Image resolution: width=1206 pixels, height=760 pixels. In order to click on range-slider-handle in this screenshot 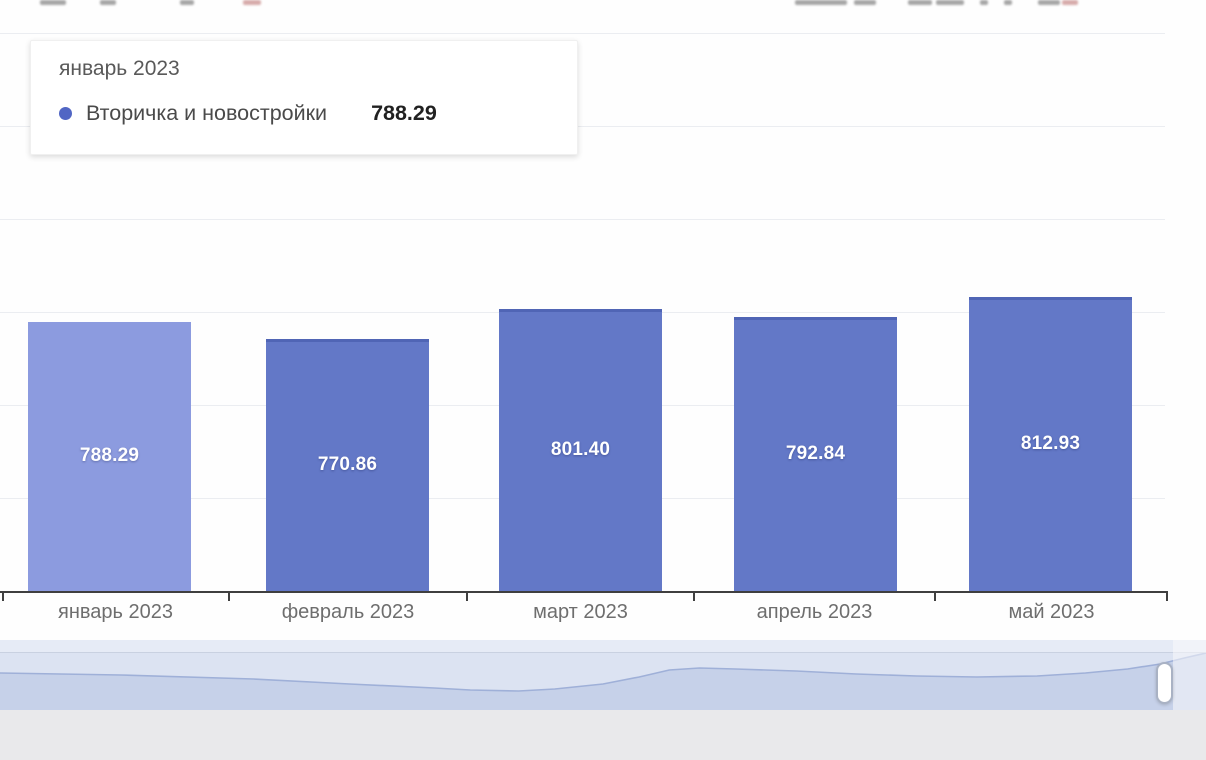, I will do `click(1164, 683)`.